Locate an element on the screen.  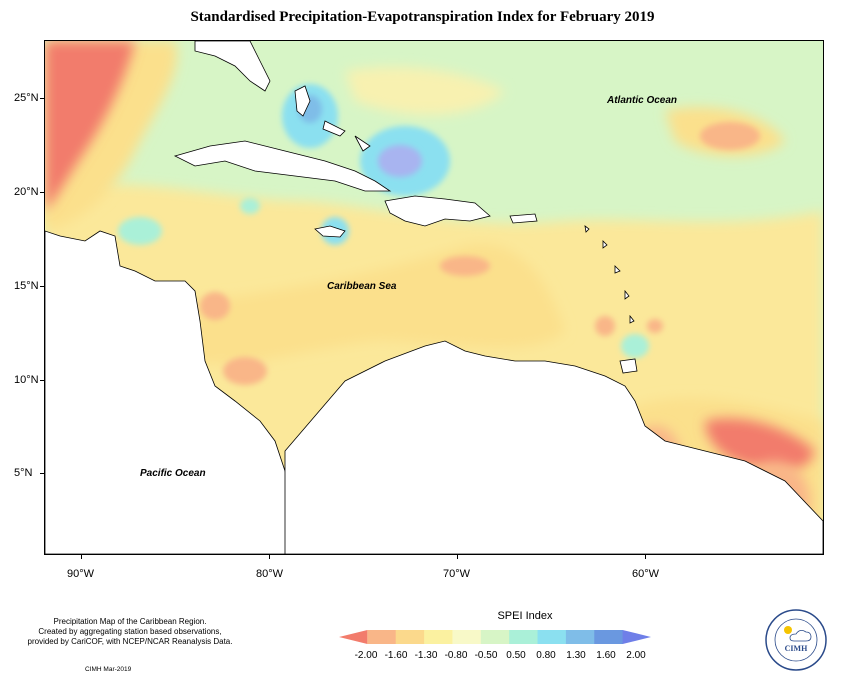
lat-label-5n: 5°N is located at coordinates (23, 473).